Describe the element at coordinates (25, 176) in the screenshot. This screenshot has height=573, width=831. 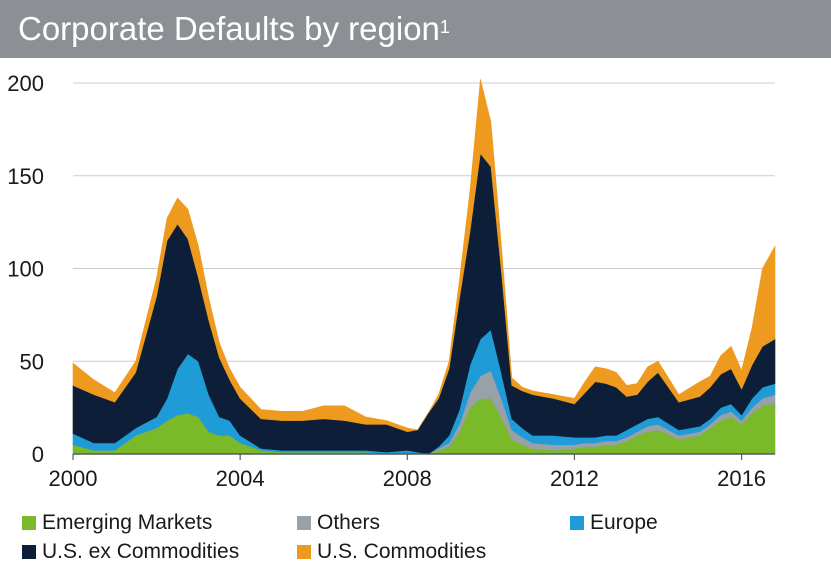
I see `y-tick-label: 150` at that location.